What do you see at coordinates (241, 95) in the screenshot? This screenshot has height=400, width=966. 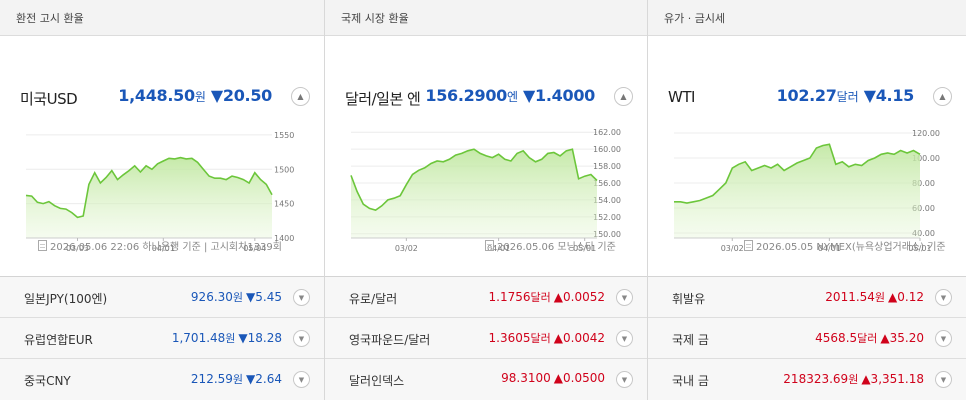 I see `quote-change: ▼20.50` at bounding box center [241, 95].